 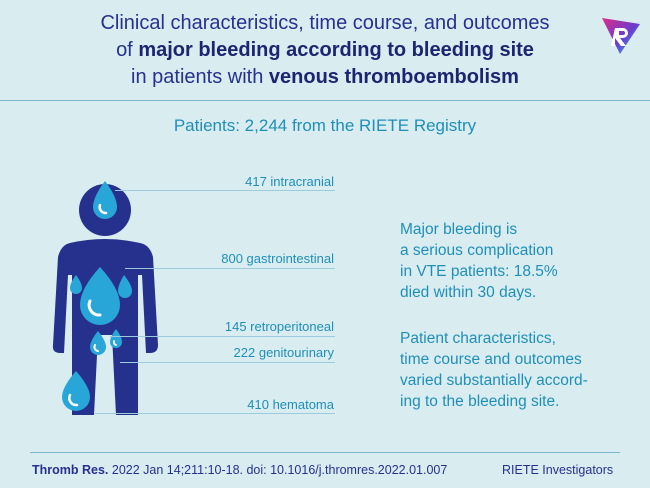 I want to click on site-label-genitourinary: 222 genitourinary, so click(x=283, y=352).